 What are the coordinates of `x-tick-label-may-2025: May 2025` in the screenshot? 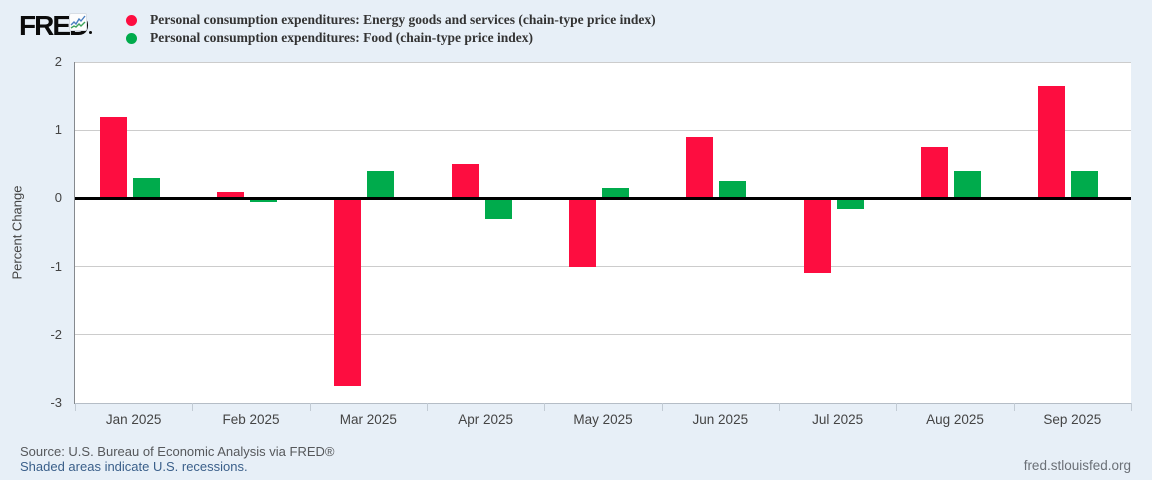 It's located at (603, 419).